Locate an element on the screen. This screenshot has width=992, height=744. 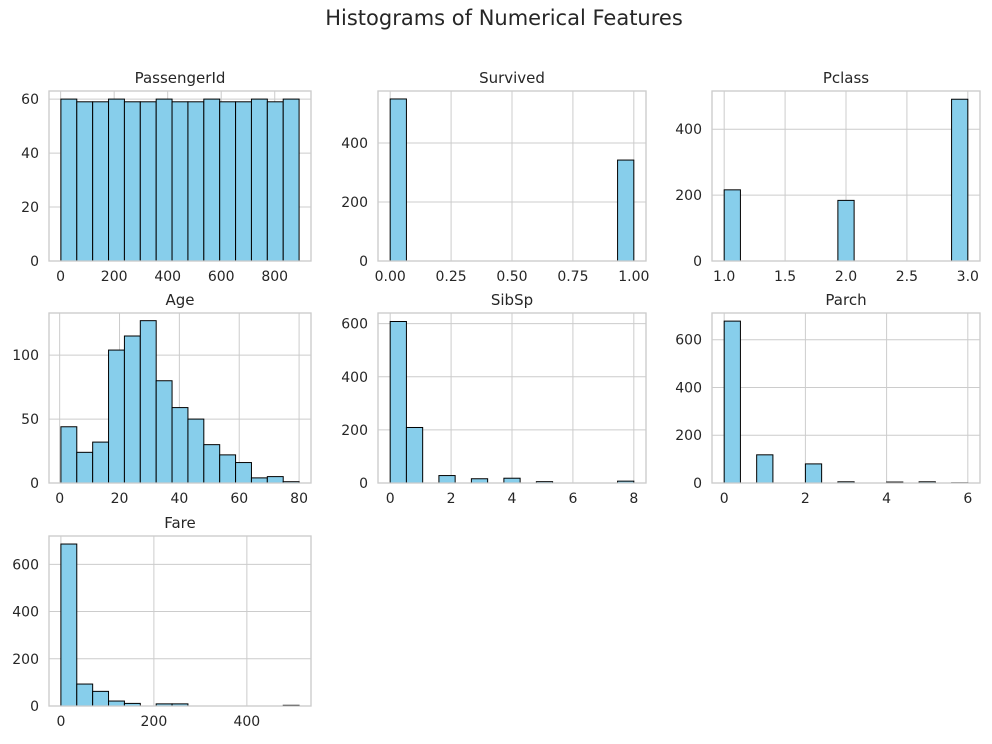
age-y-tick-label: 100 is located at coordinates (25, 356).